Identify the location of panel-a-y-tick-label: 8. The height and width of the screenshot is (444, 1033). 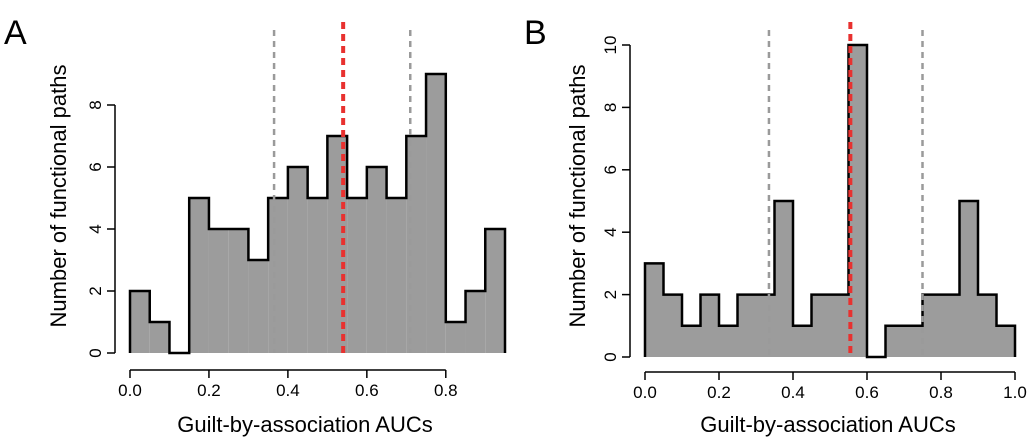
(95, 104).